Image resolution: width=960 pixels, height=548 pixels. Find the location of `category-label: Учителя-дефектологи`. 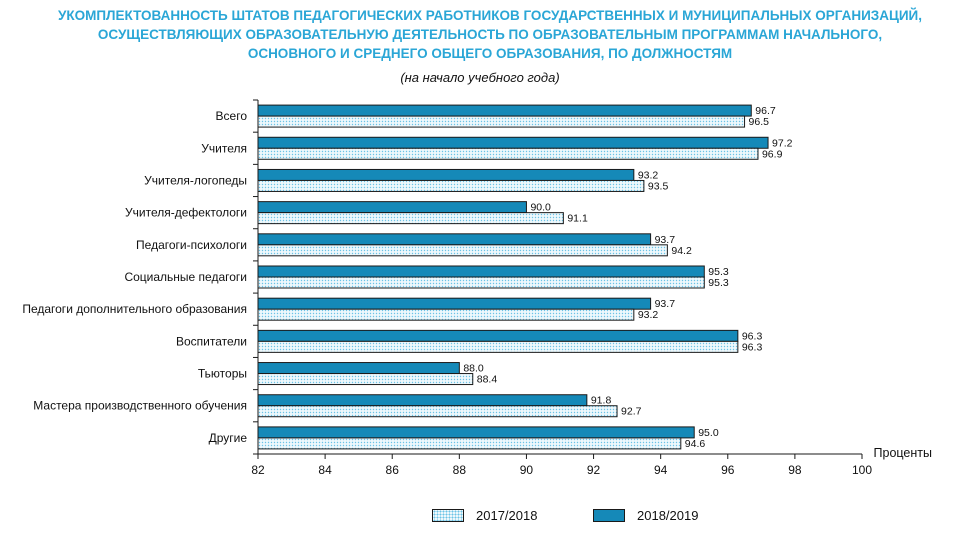

category-label: Учителя-дефектологи is located at coordinates (186, 213).